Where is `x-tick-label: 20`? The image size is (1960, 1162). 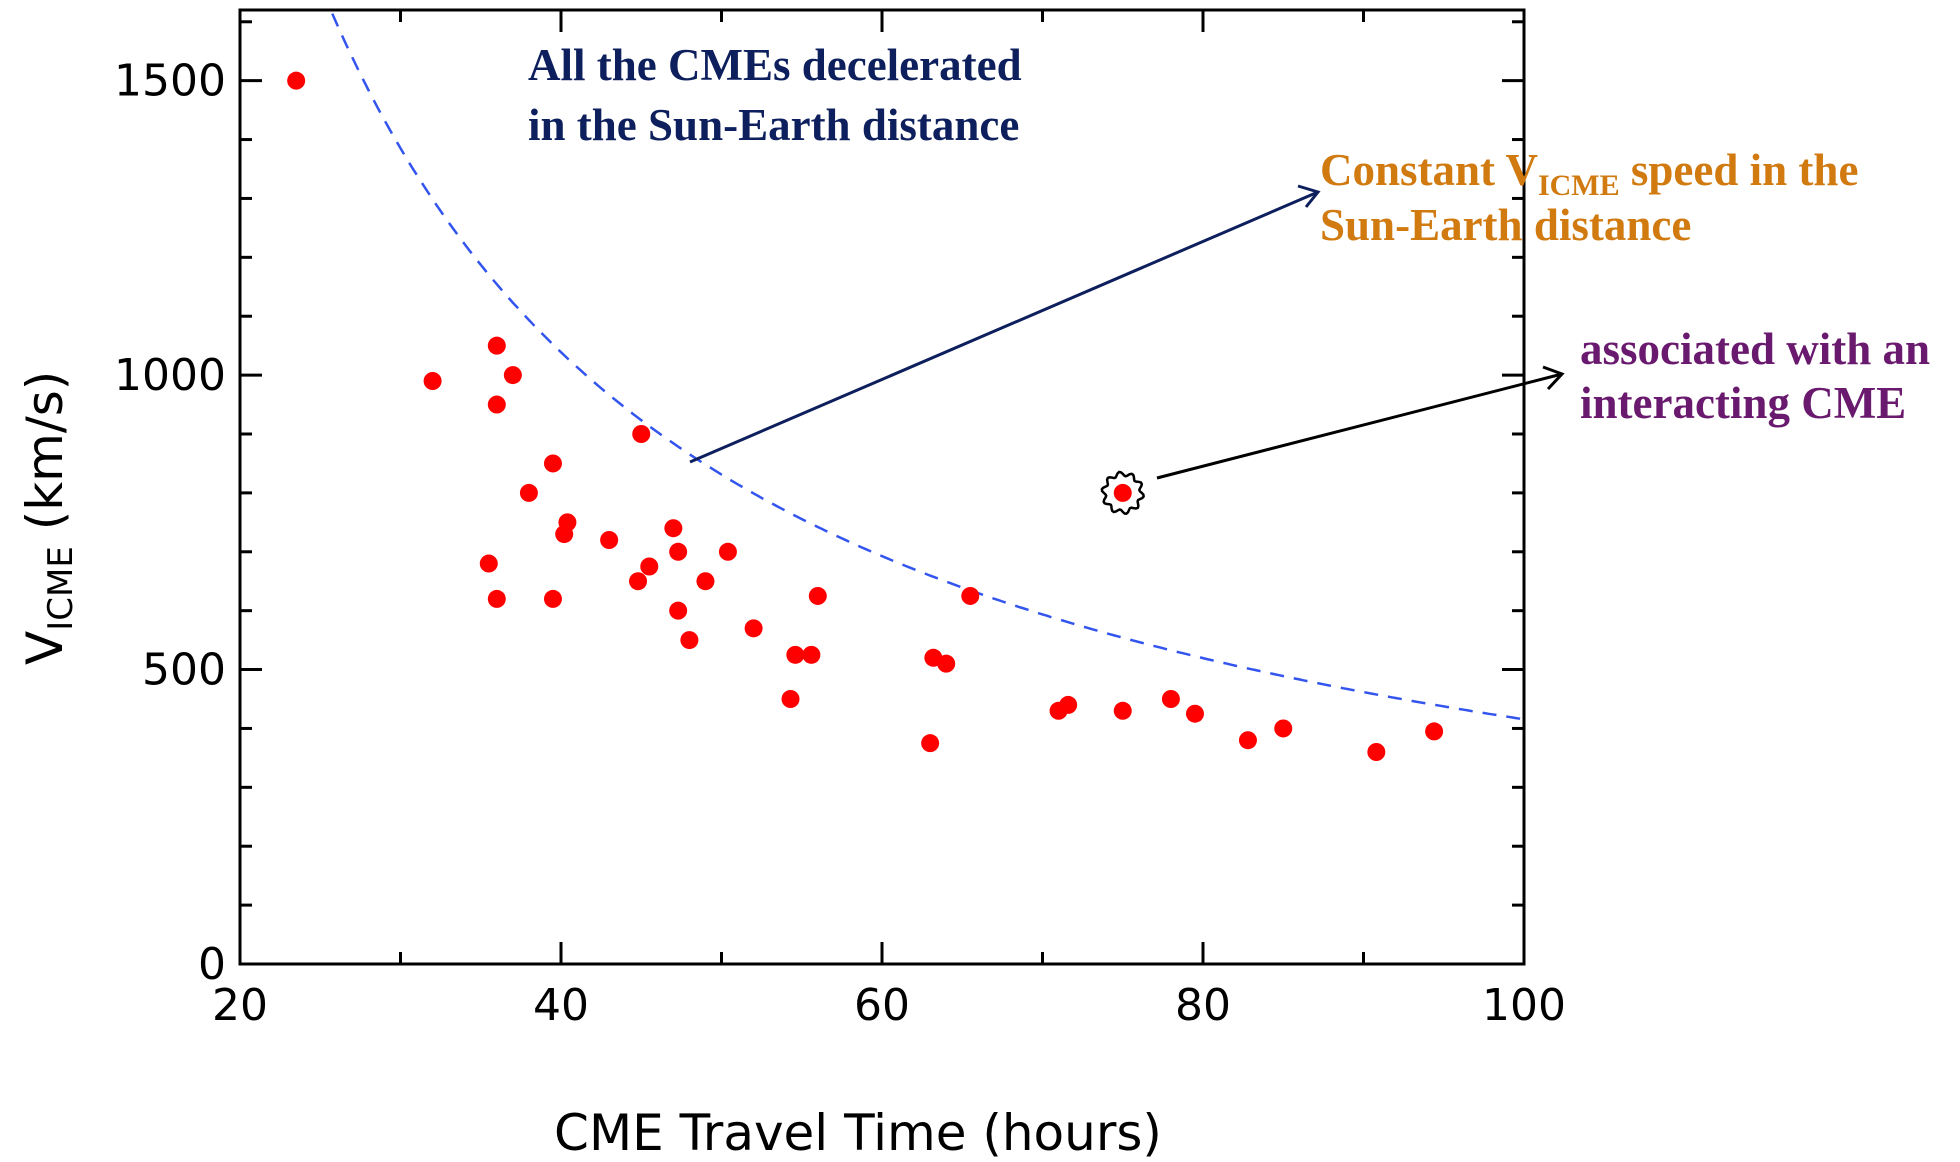 x-tick-label: 20 is located at coordinates (240, 1005).